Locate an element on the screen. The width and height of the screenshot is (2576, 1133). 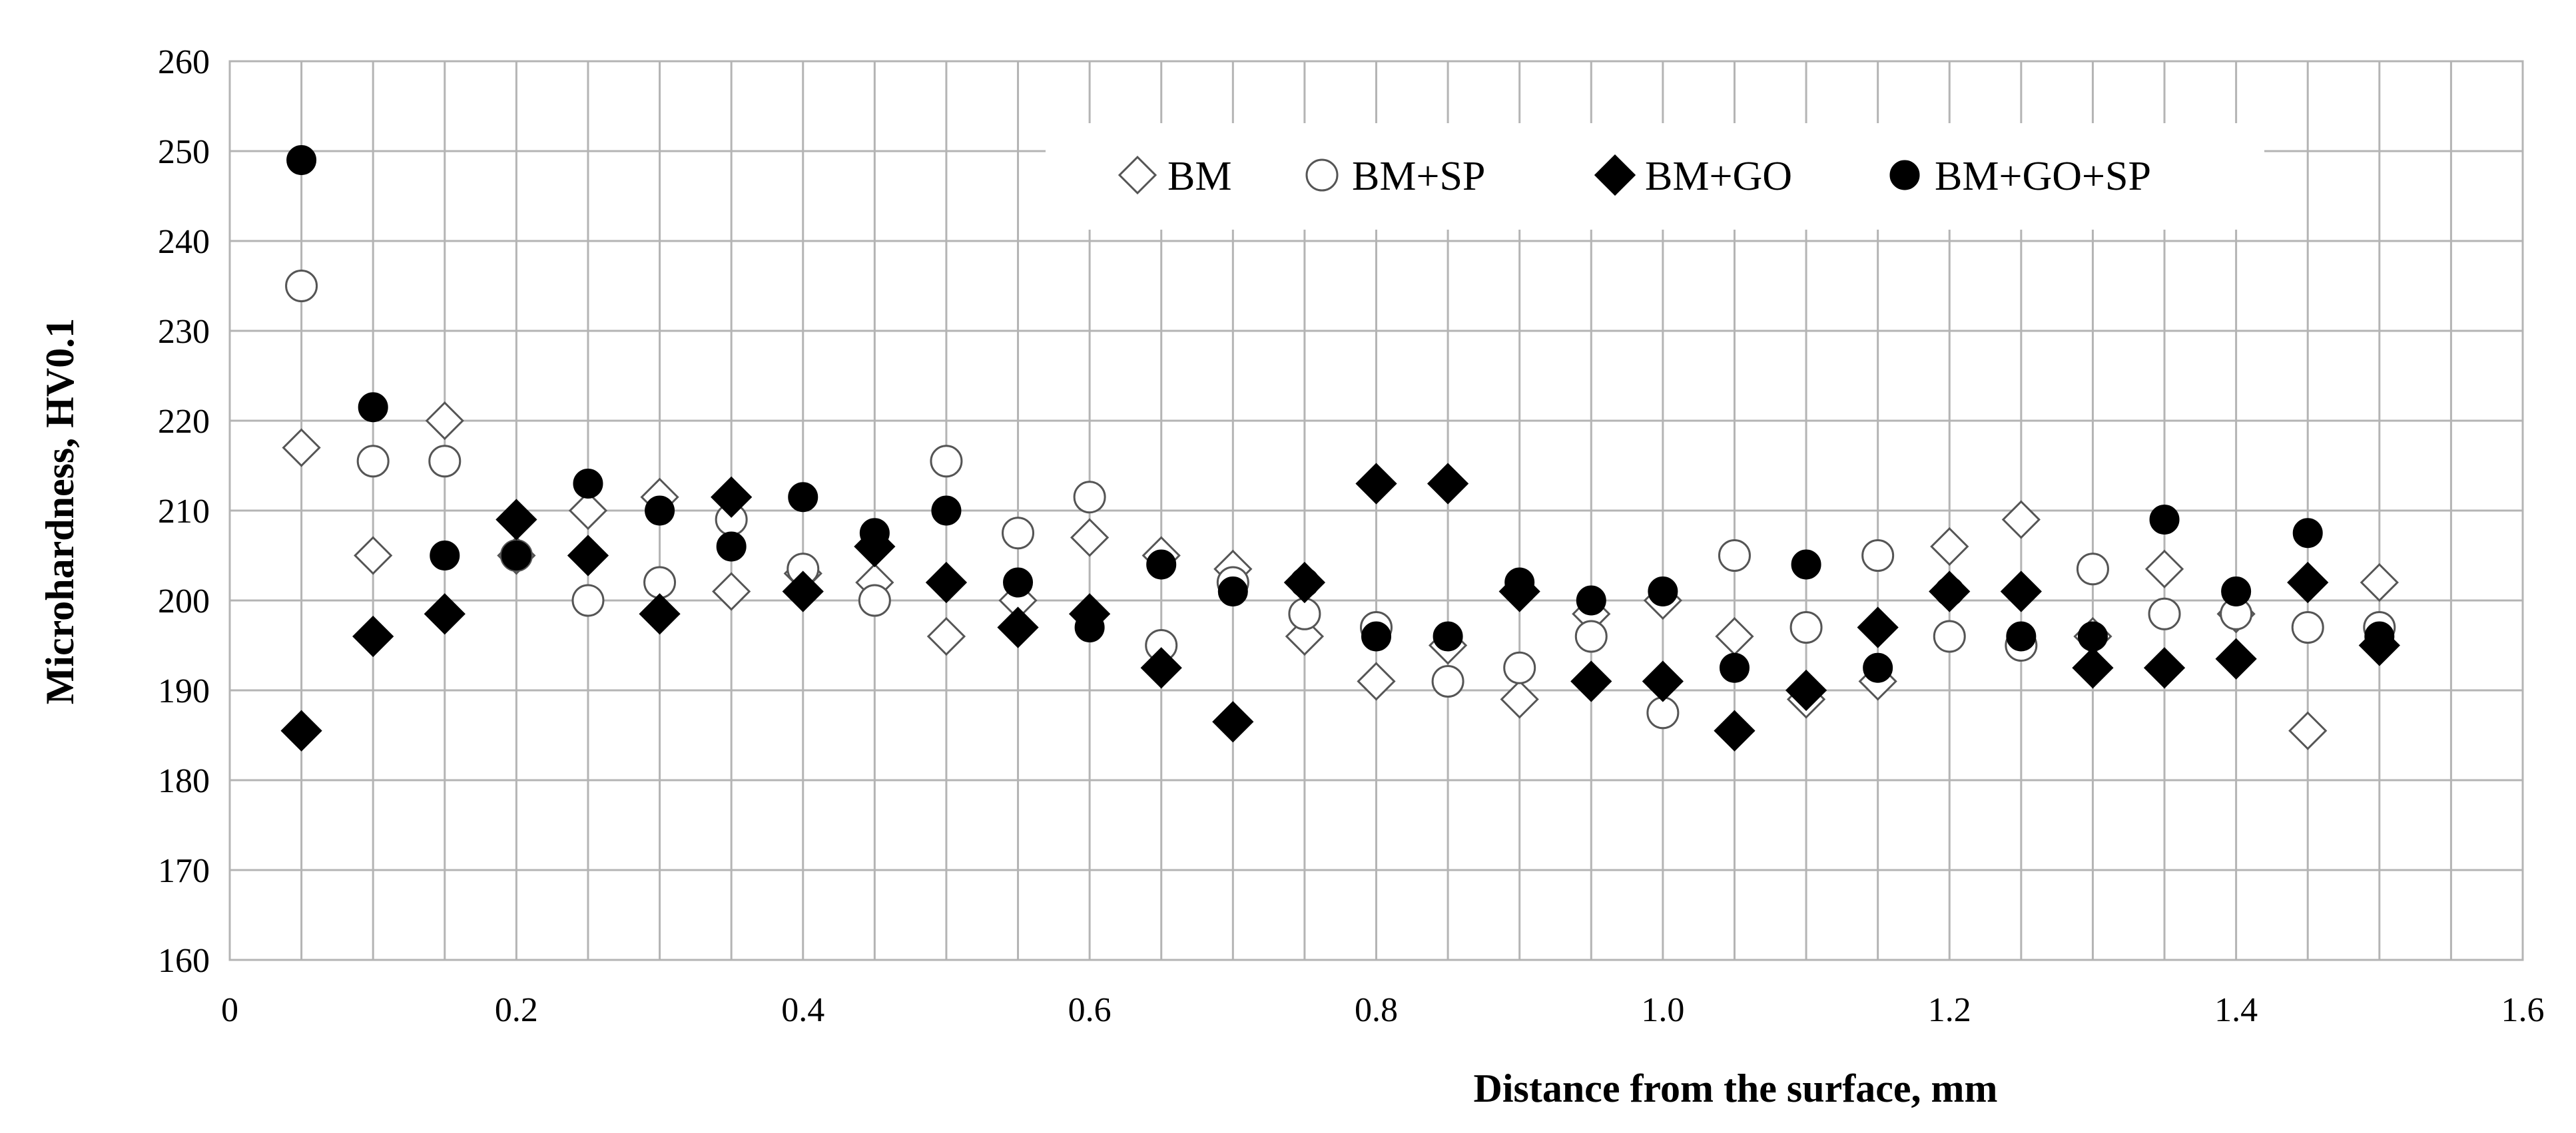
x-tick-label: 0.4 is located at coordinates (802, 1010).